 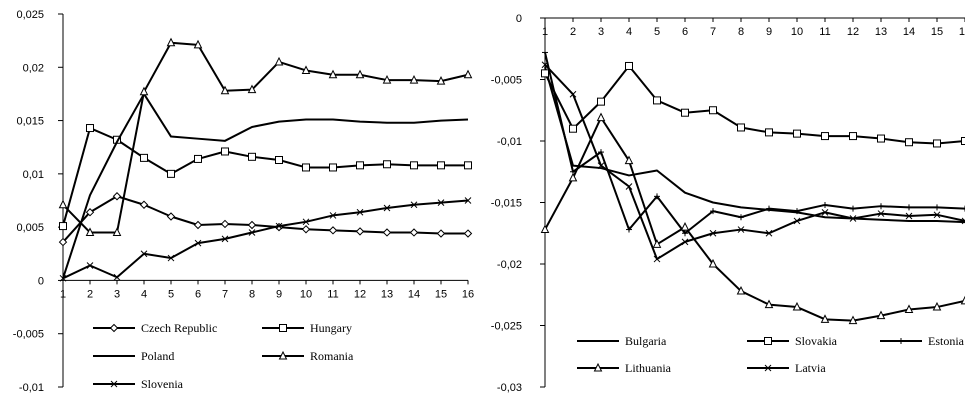 I want to click on legend-label: Romania, so click(x=332, y=356).